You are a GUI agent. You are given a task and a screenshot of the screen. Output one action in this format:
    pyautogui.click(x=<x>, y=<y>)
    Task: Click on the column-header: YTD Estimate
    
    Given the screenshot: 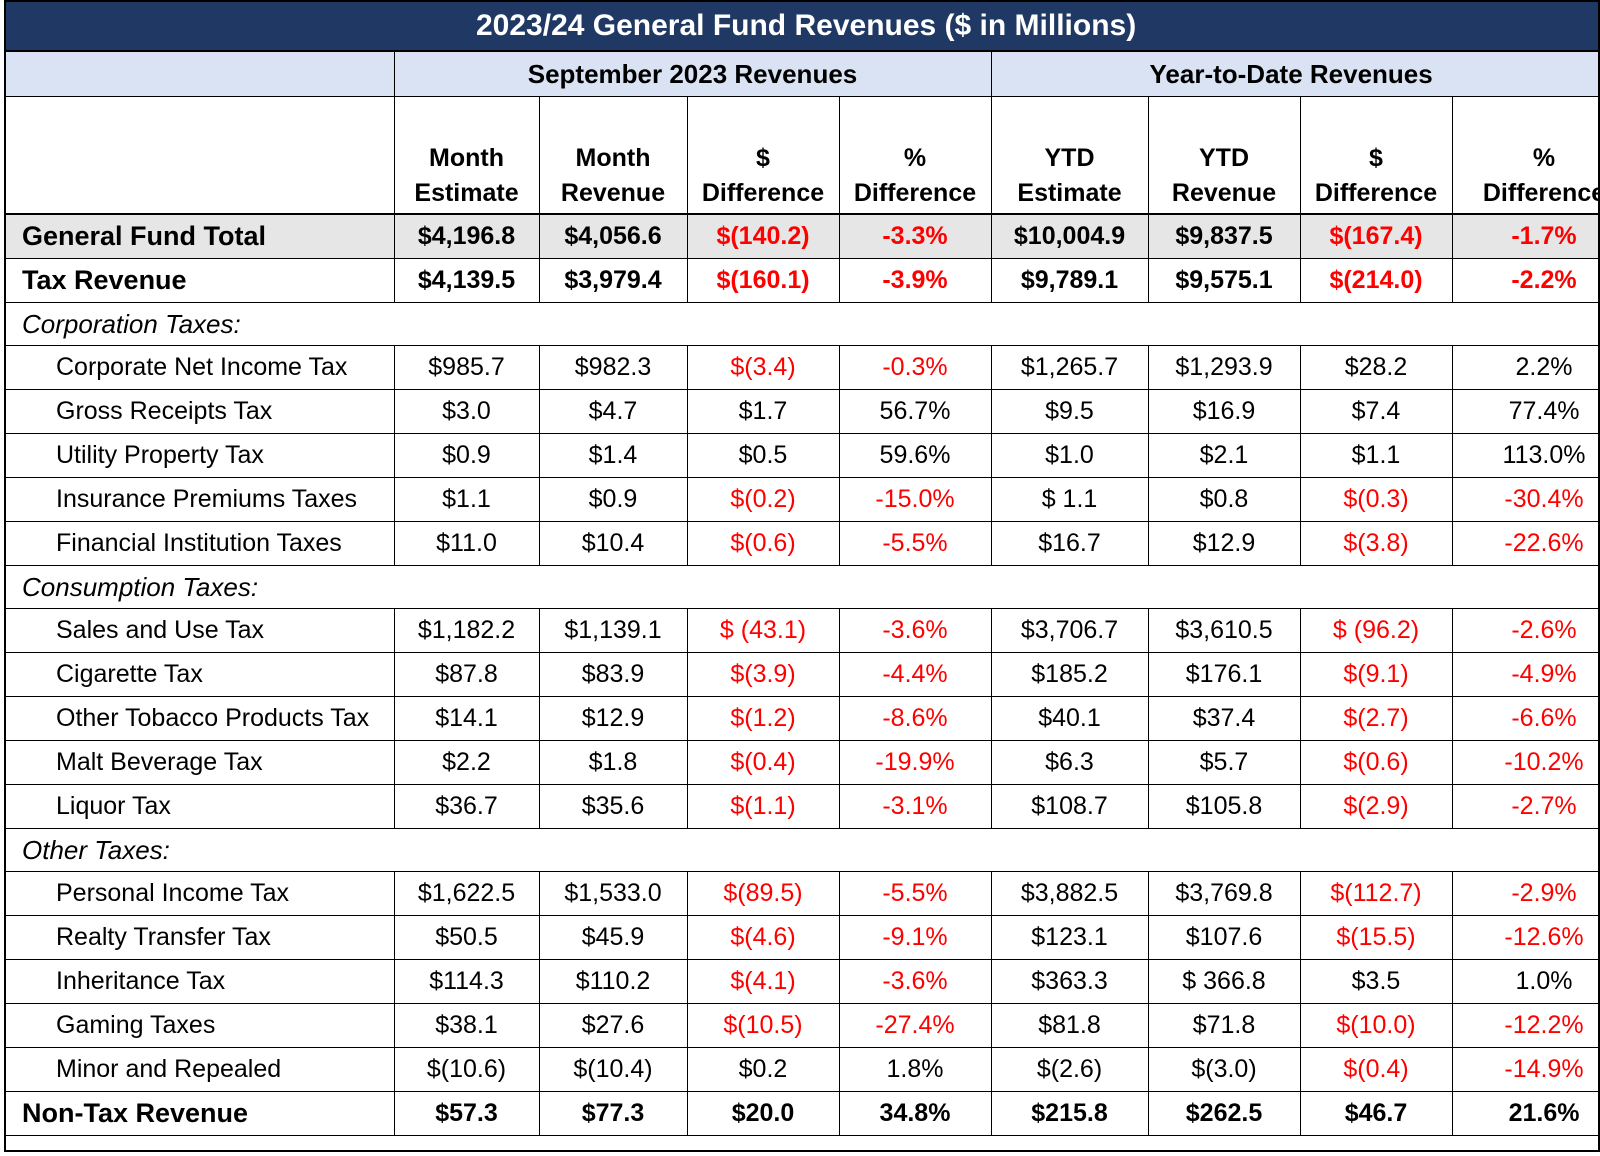 What is the action you would take?
    pyautogui.click(x=1070, y=155)
    